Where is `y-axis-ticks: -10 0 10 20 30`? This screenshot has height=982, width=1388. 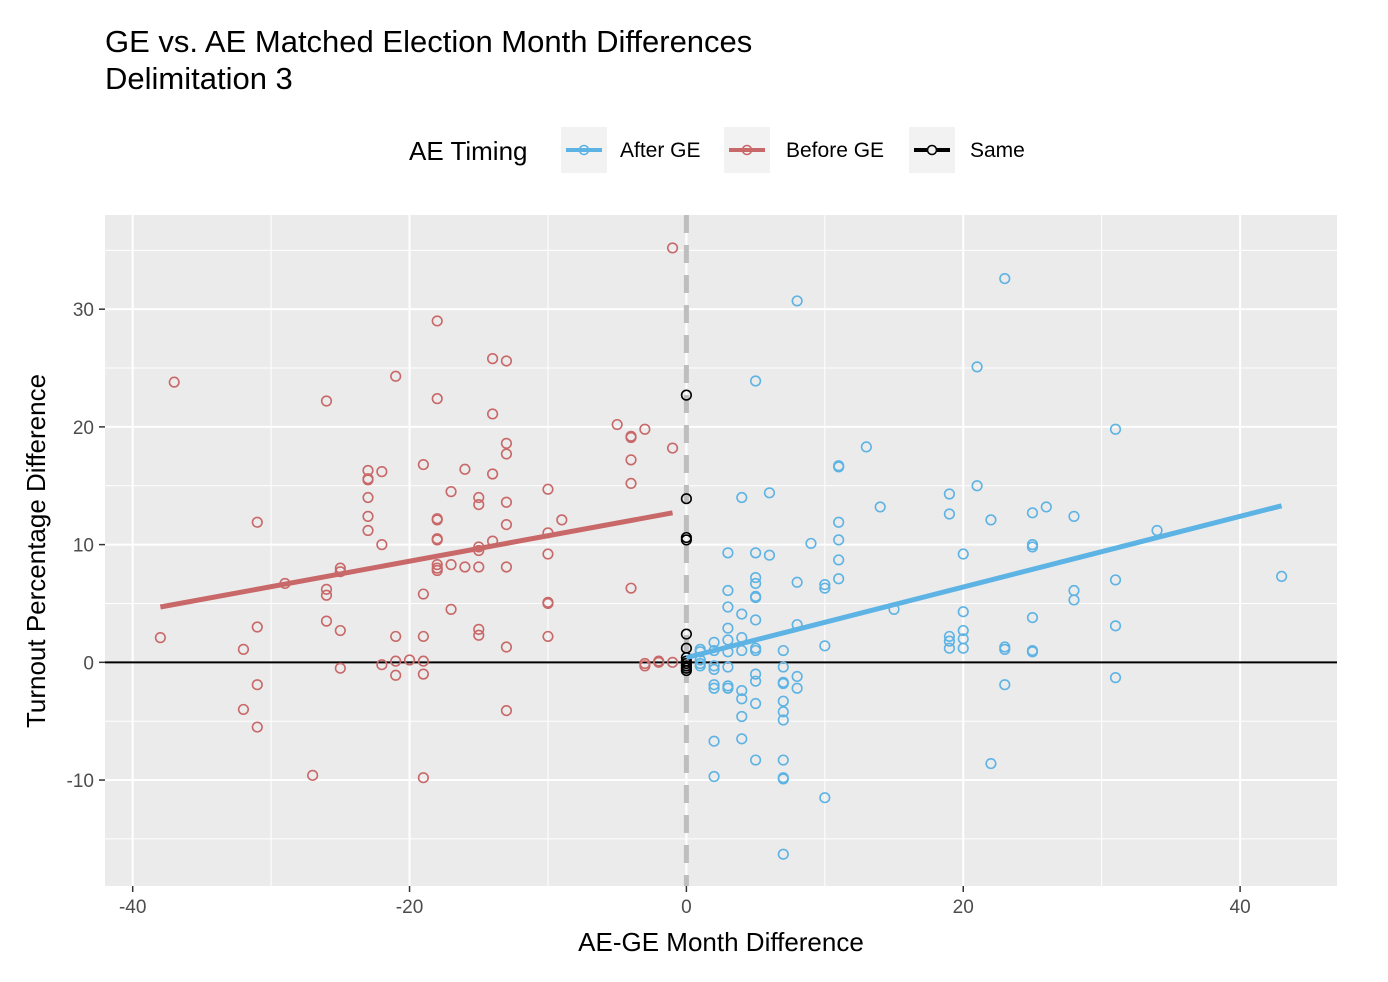 y-axis-ticks: -10 0 10 20 30 is located at coordinates (86, 546).